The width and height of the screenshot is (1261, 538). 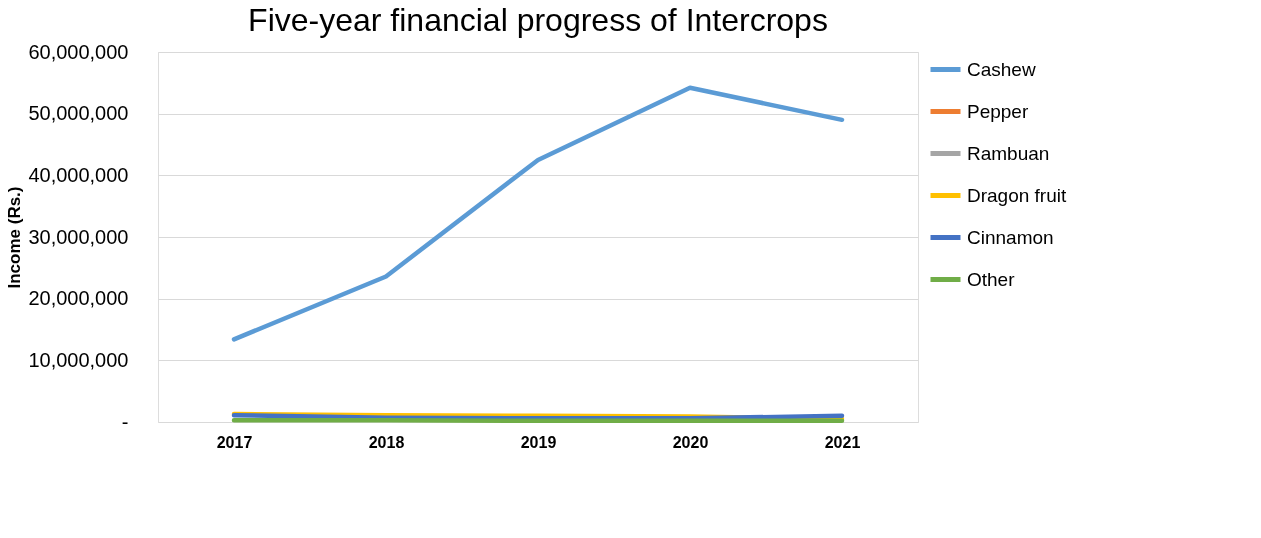 What do you see at coordinates (78, 113) in the screenshot?
I see `y-tick-label: 50,000,000` at bounding box center [78, 113].